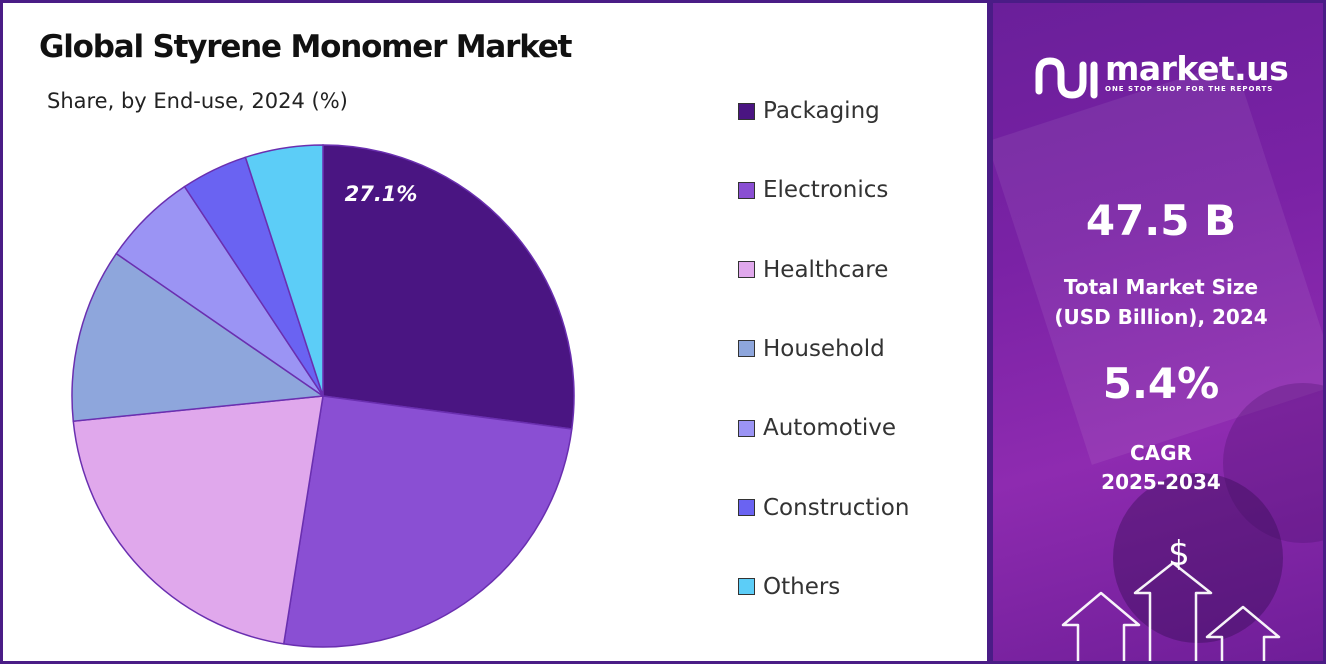 The height and width of the screenshot is (664, 1326). I want to click on pie-slice-others, so click(284, 270).